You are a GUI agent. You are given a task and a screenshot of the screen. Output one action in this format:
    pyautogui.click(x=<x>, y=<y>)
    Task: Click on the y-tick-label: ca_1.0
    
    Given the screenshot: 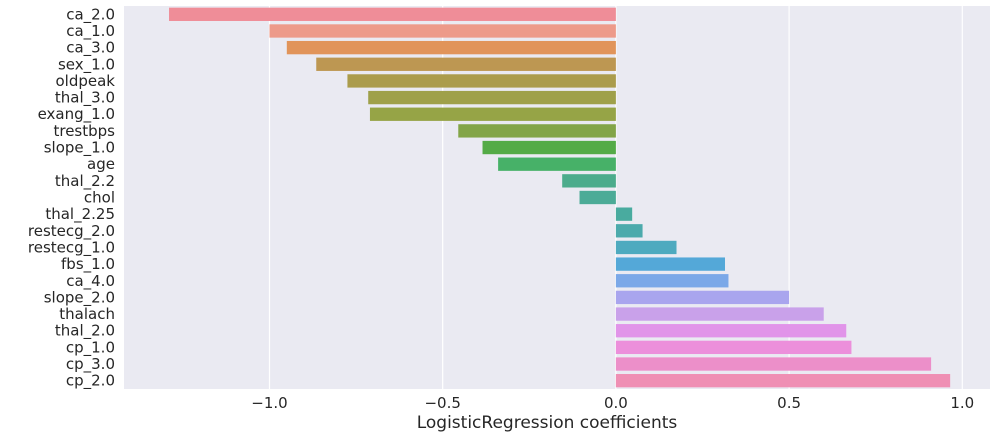 What is the action you would take?
    pyautogui.click(x=90, y=31)
    